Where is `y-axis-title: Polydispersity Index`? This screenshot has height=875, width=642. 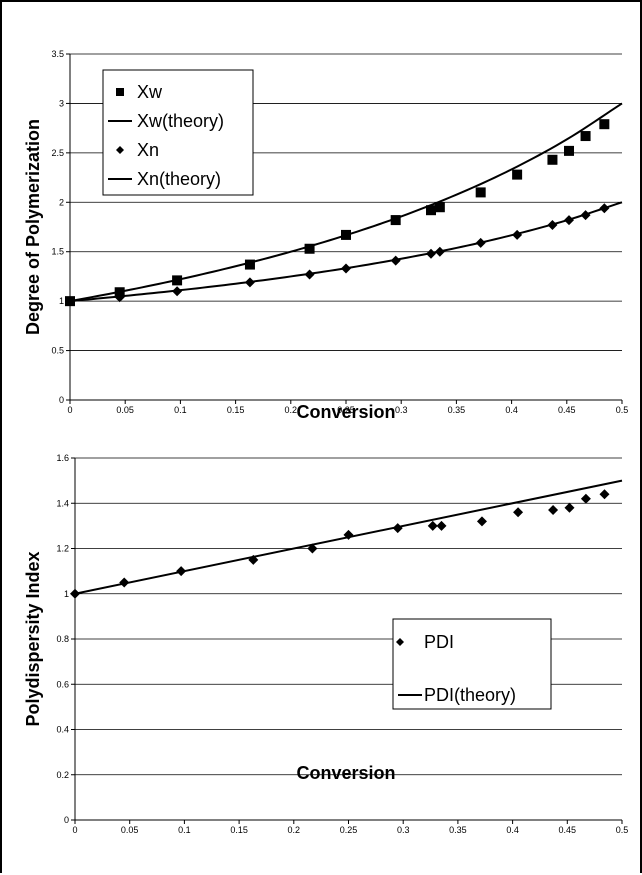
y-axis-title: Polydispersity Index is located at coordinates (33, 638).